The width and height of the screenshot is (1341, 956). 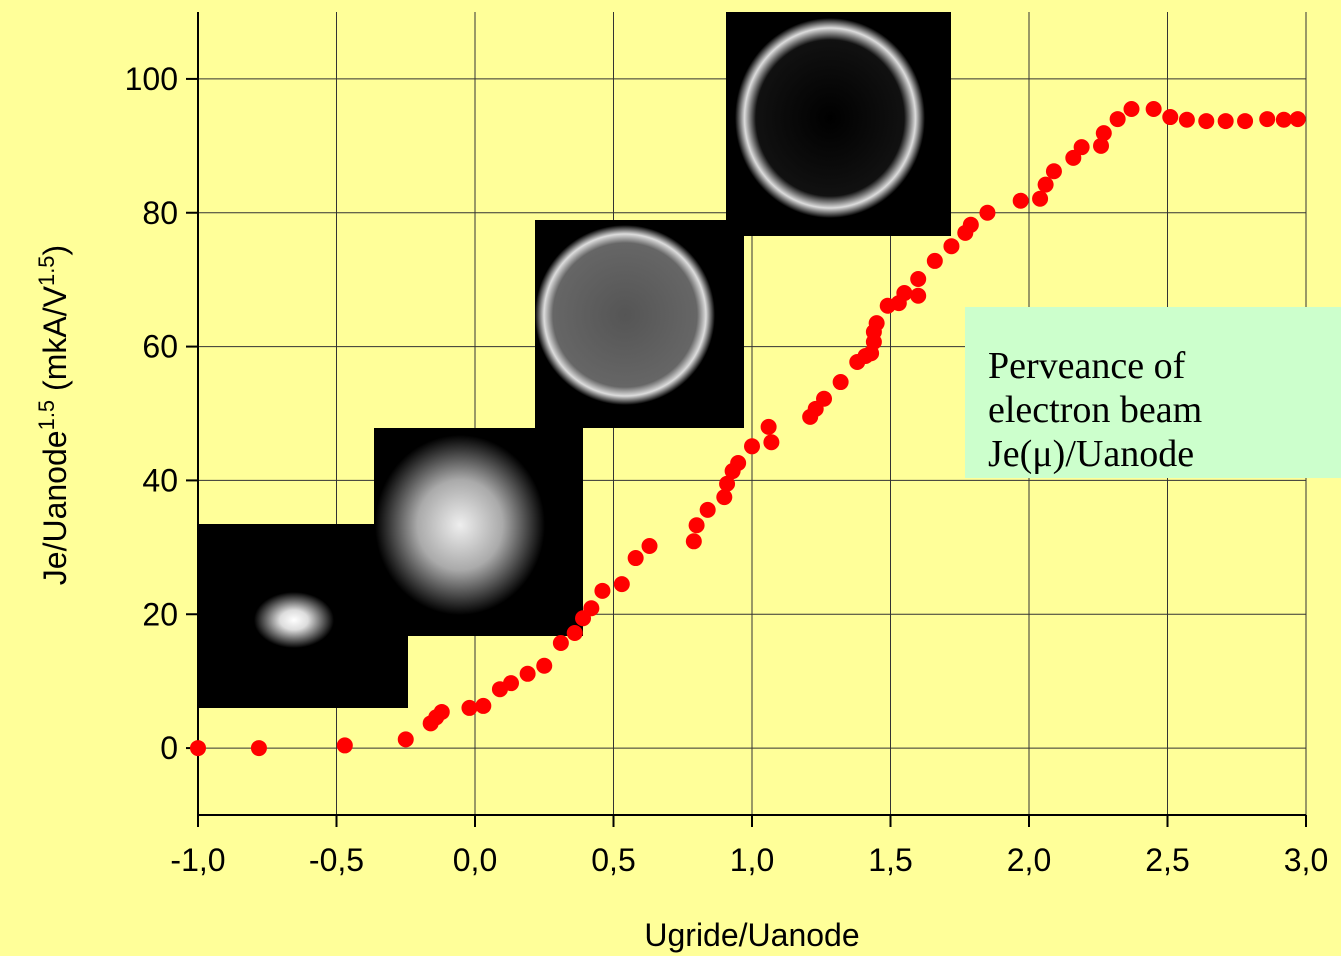 What do you see at coordinates (613, 860) in the screenshot?
I see `x-tick-label: 0,5` at bounding box center [613, 860].